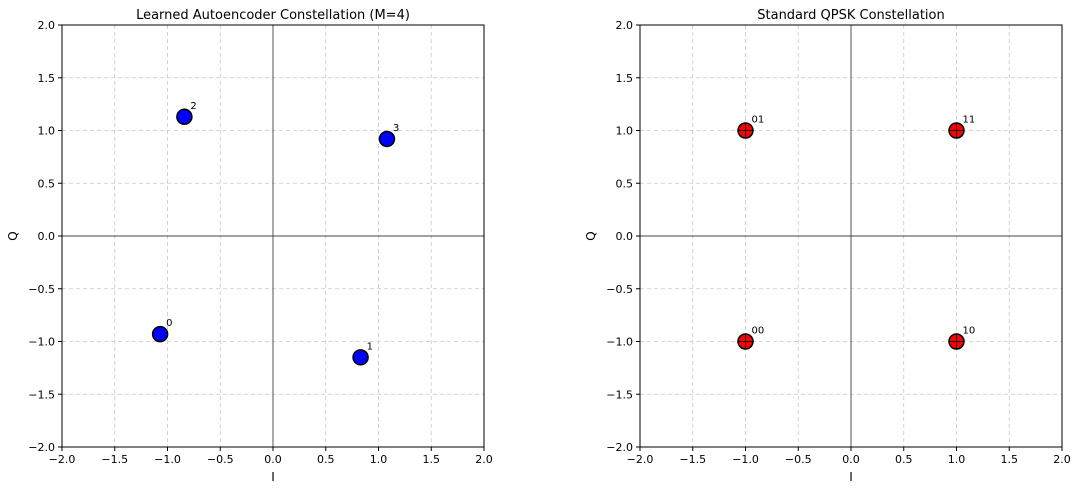 This screenshot has height=493, width=1080. Describe the element at coordinates (370, 346) in the screenshot. I see `point-label: 1` at that location.